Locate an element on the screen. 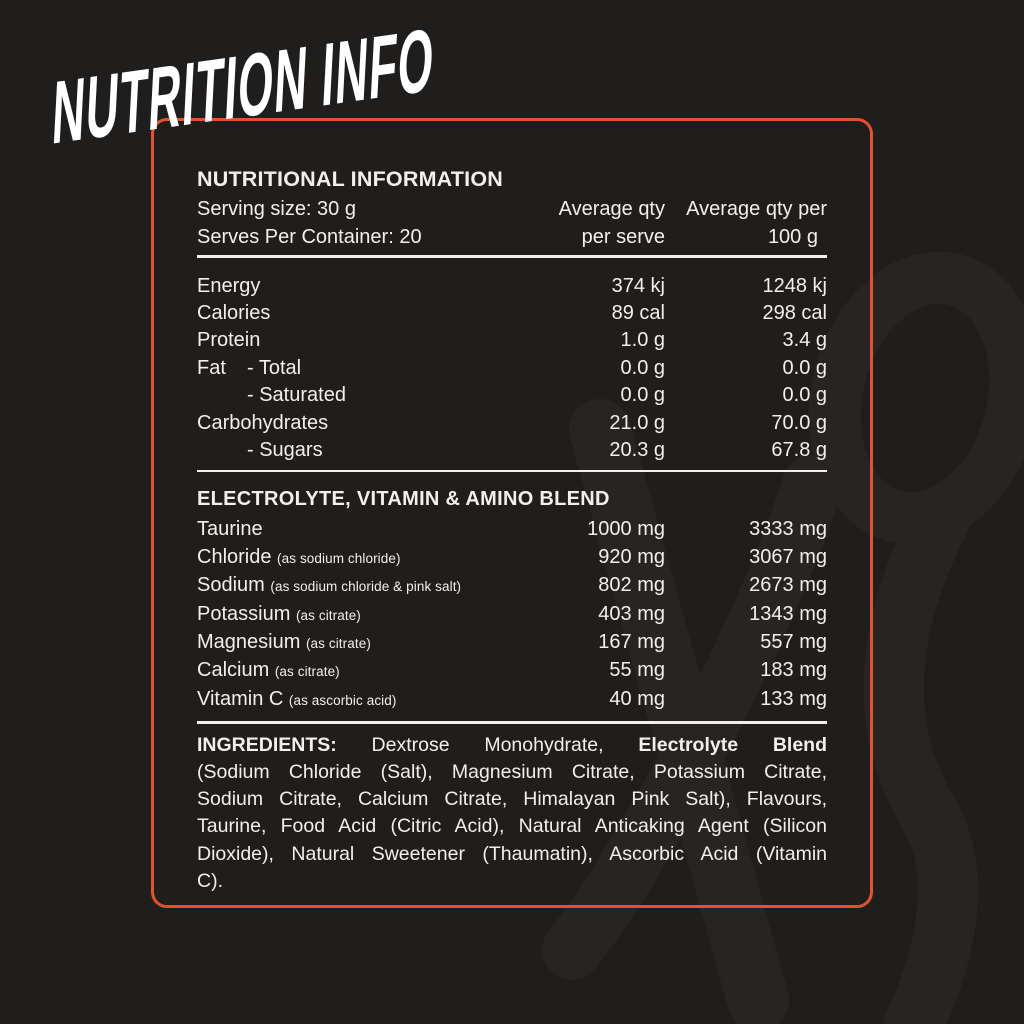 This screenshot has height=1024, width=1024. panel-heading: NUTRITIONAL INFORMATION is located at coordinates (350, 179).